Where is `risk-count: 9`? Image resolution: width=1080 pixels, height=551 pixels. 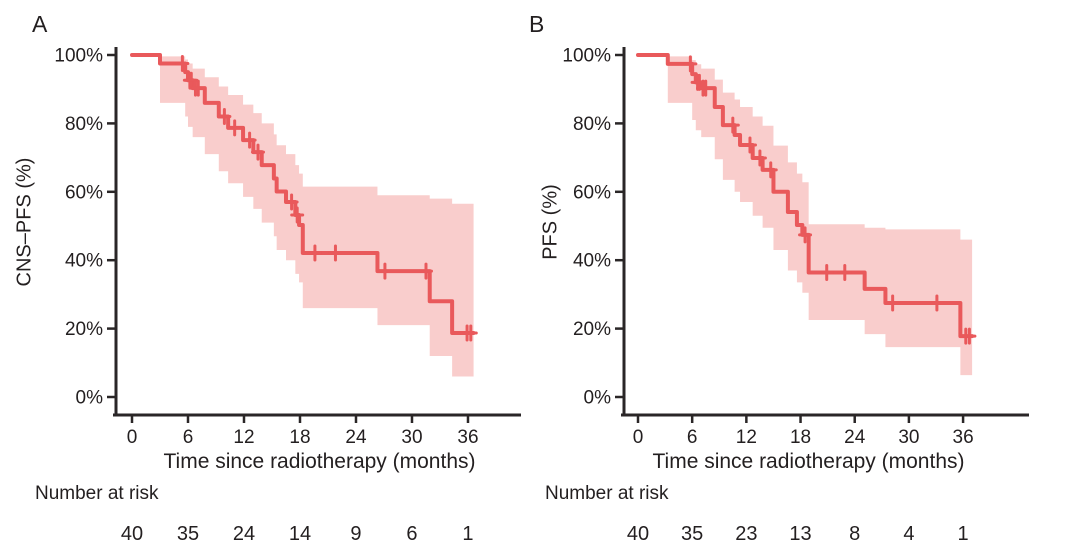 risk-count: 9 is located at coordinates (355, 534).